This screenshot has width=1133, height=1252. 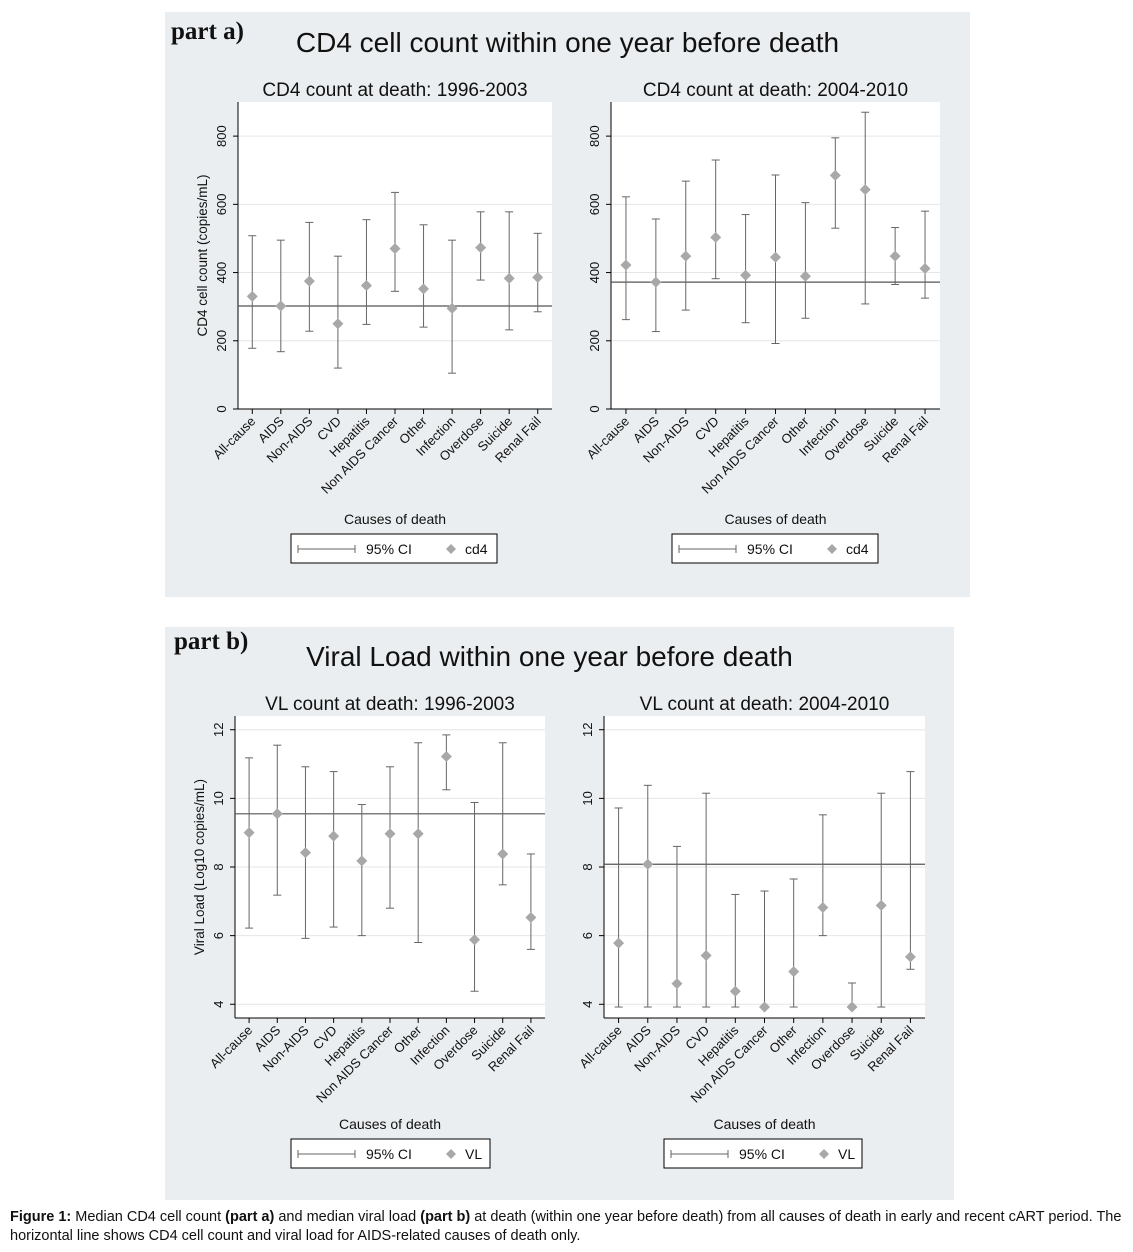 I want to click on legend-box, so click(x=394, y=548).